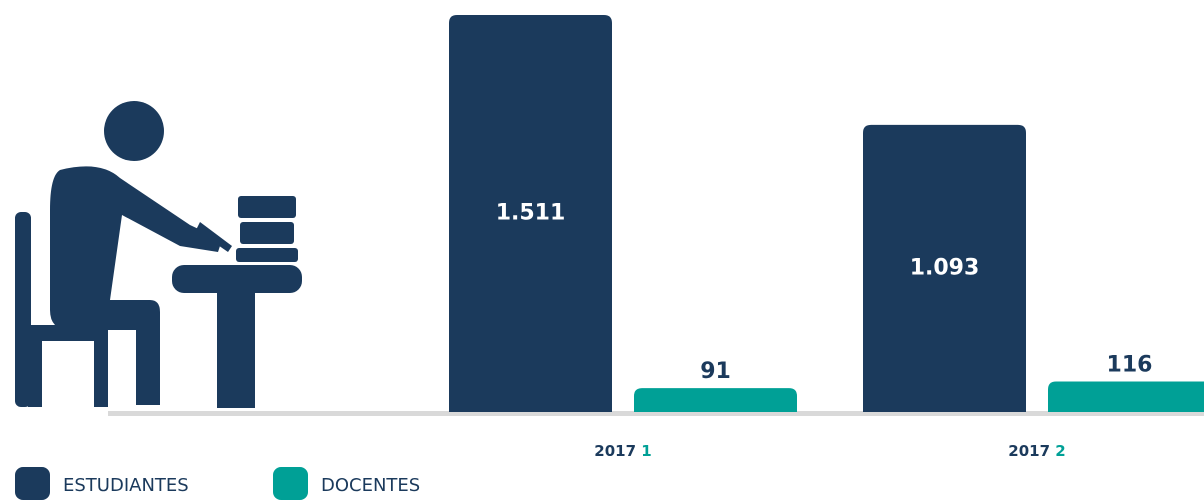  Describe the element at coordinates (656, 413) in the screenshot. I see `baseline` at that location.